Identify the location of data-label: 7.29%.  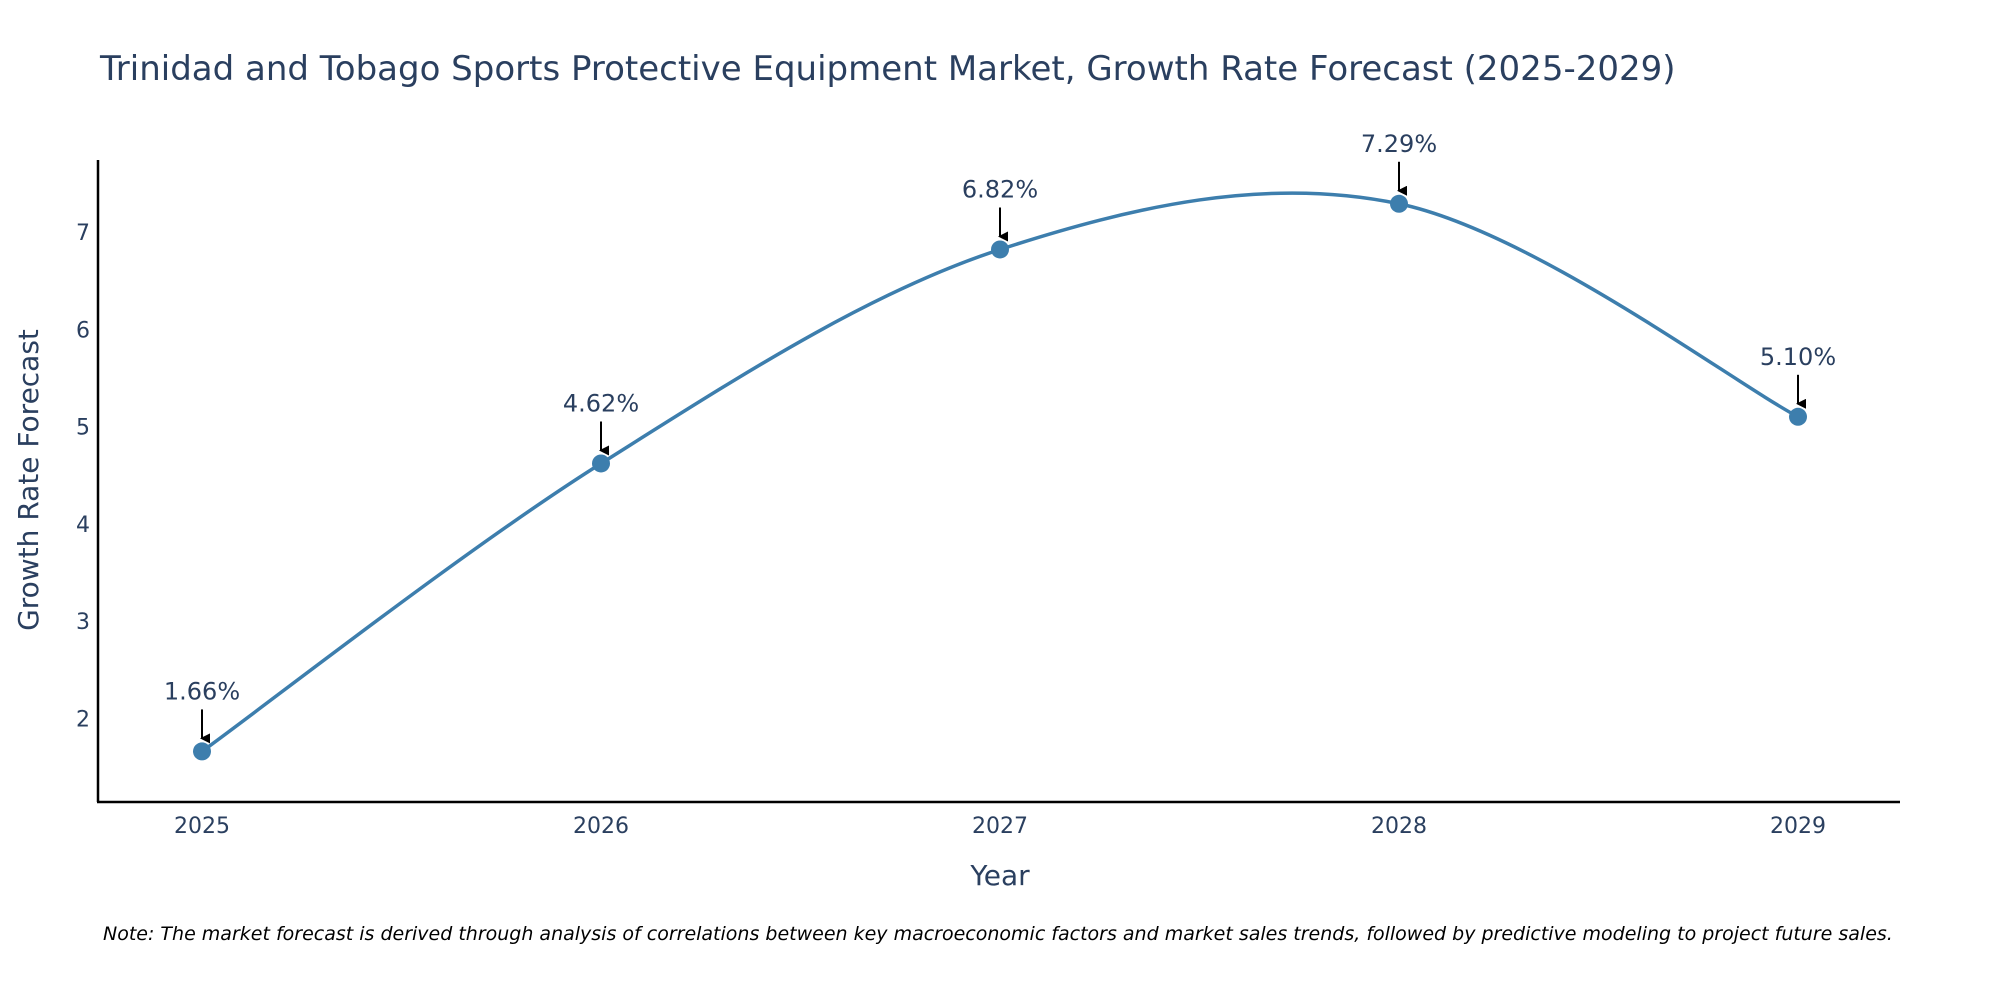
(1399, 144).